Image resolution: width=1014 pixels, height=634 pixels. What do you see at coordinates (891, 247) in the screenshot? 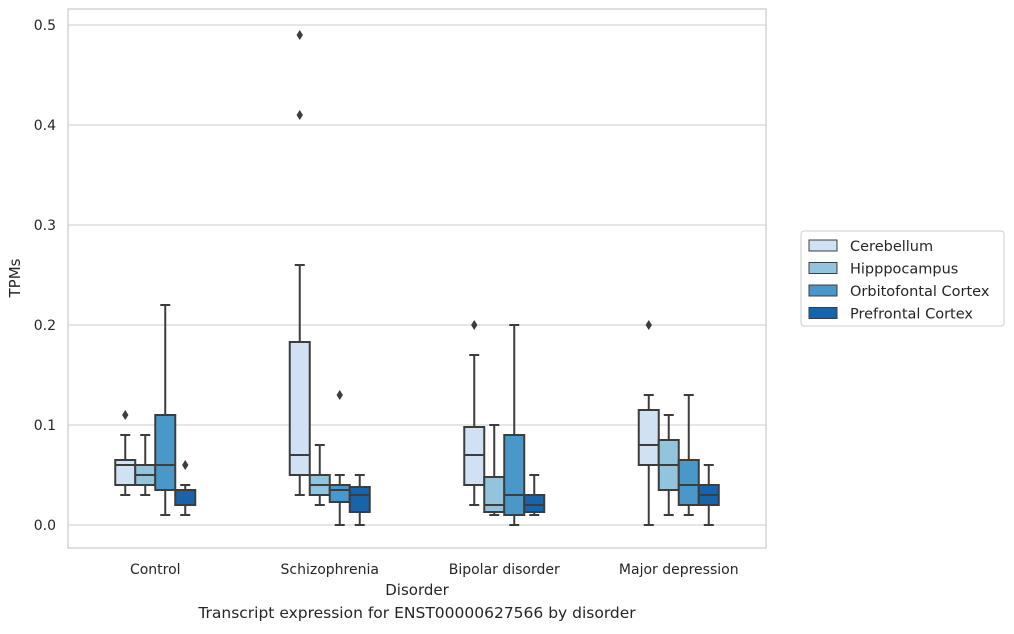
I see `legend-label: Cerebellum` at bounding box center [891, 247].